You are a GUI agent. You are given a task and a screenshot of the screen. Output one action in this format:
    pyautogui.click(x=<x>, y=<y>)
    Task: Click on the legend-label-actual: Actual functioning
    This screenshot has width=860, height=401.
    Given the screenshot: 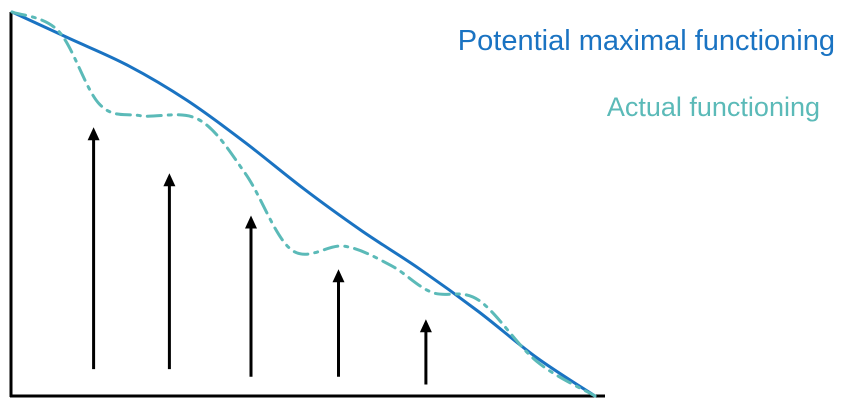 What is the action you would take?
    pyautogui.click(x=713, y=107)
    